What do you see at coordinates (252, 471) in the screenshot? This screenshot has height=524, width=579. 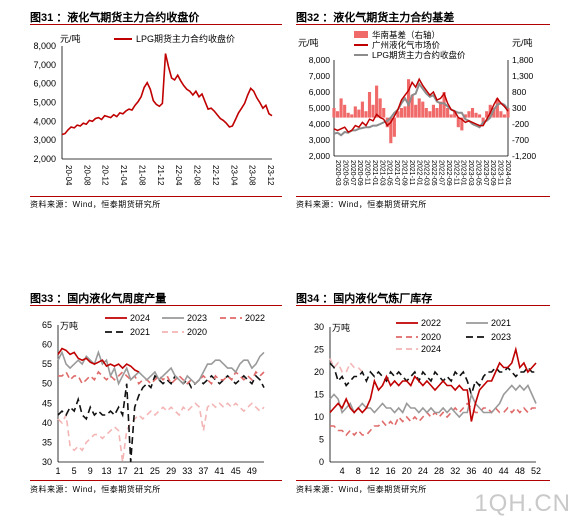 I see `x-tick-label: 49` at bounding box center [252, 471].